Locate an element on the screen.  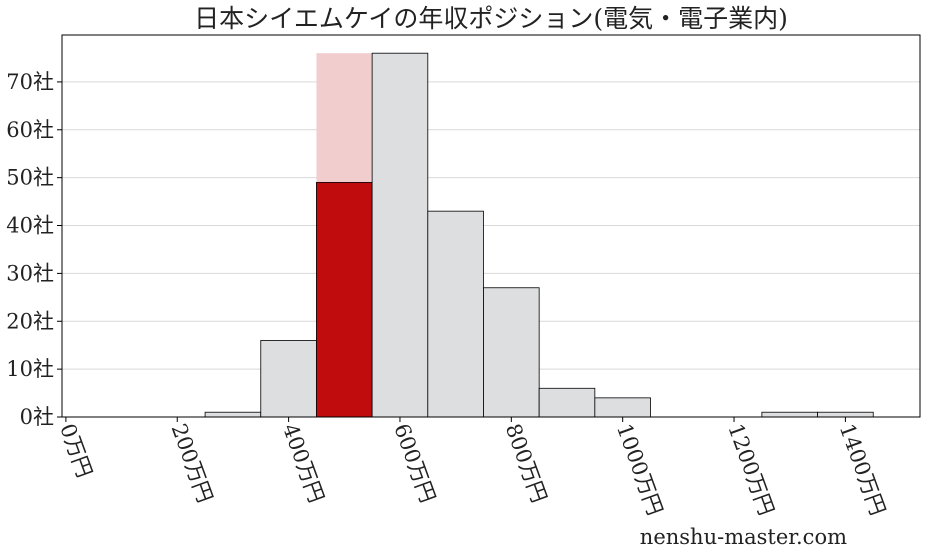
y-tick-label: 40社 is located at coordinates (30, 226).